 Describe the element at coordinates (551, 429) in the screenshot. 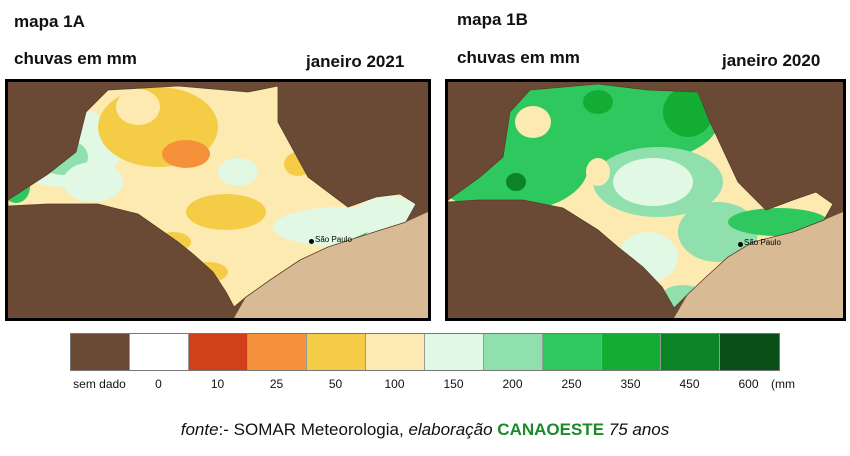

I see `source-brand: CANAOESTE` at that location.